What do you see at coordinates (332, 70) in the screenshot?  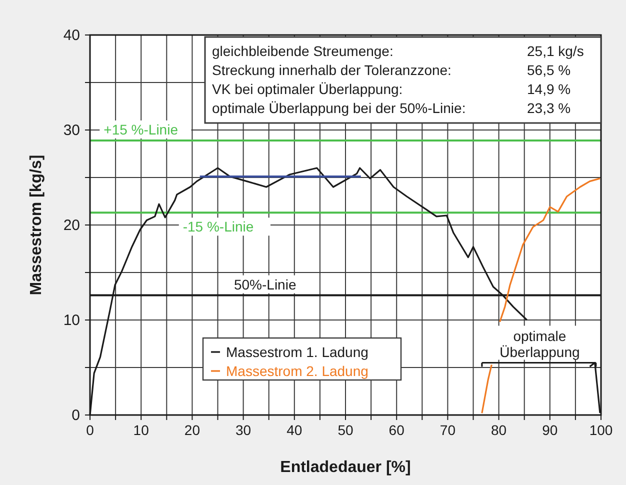 I see `annotation: Streckung innerhalb der Toleranzzone:` at bounding box center [332, 70].